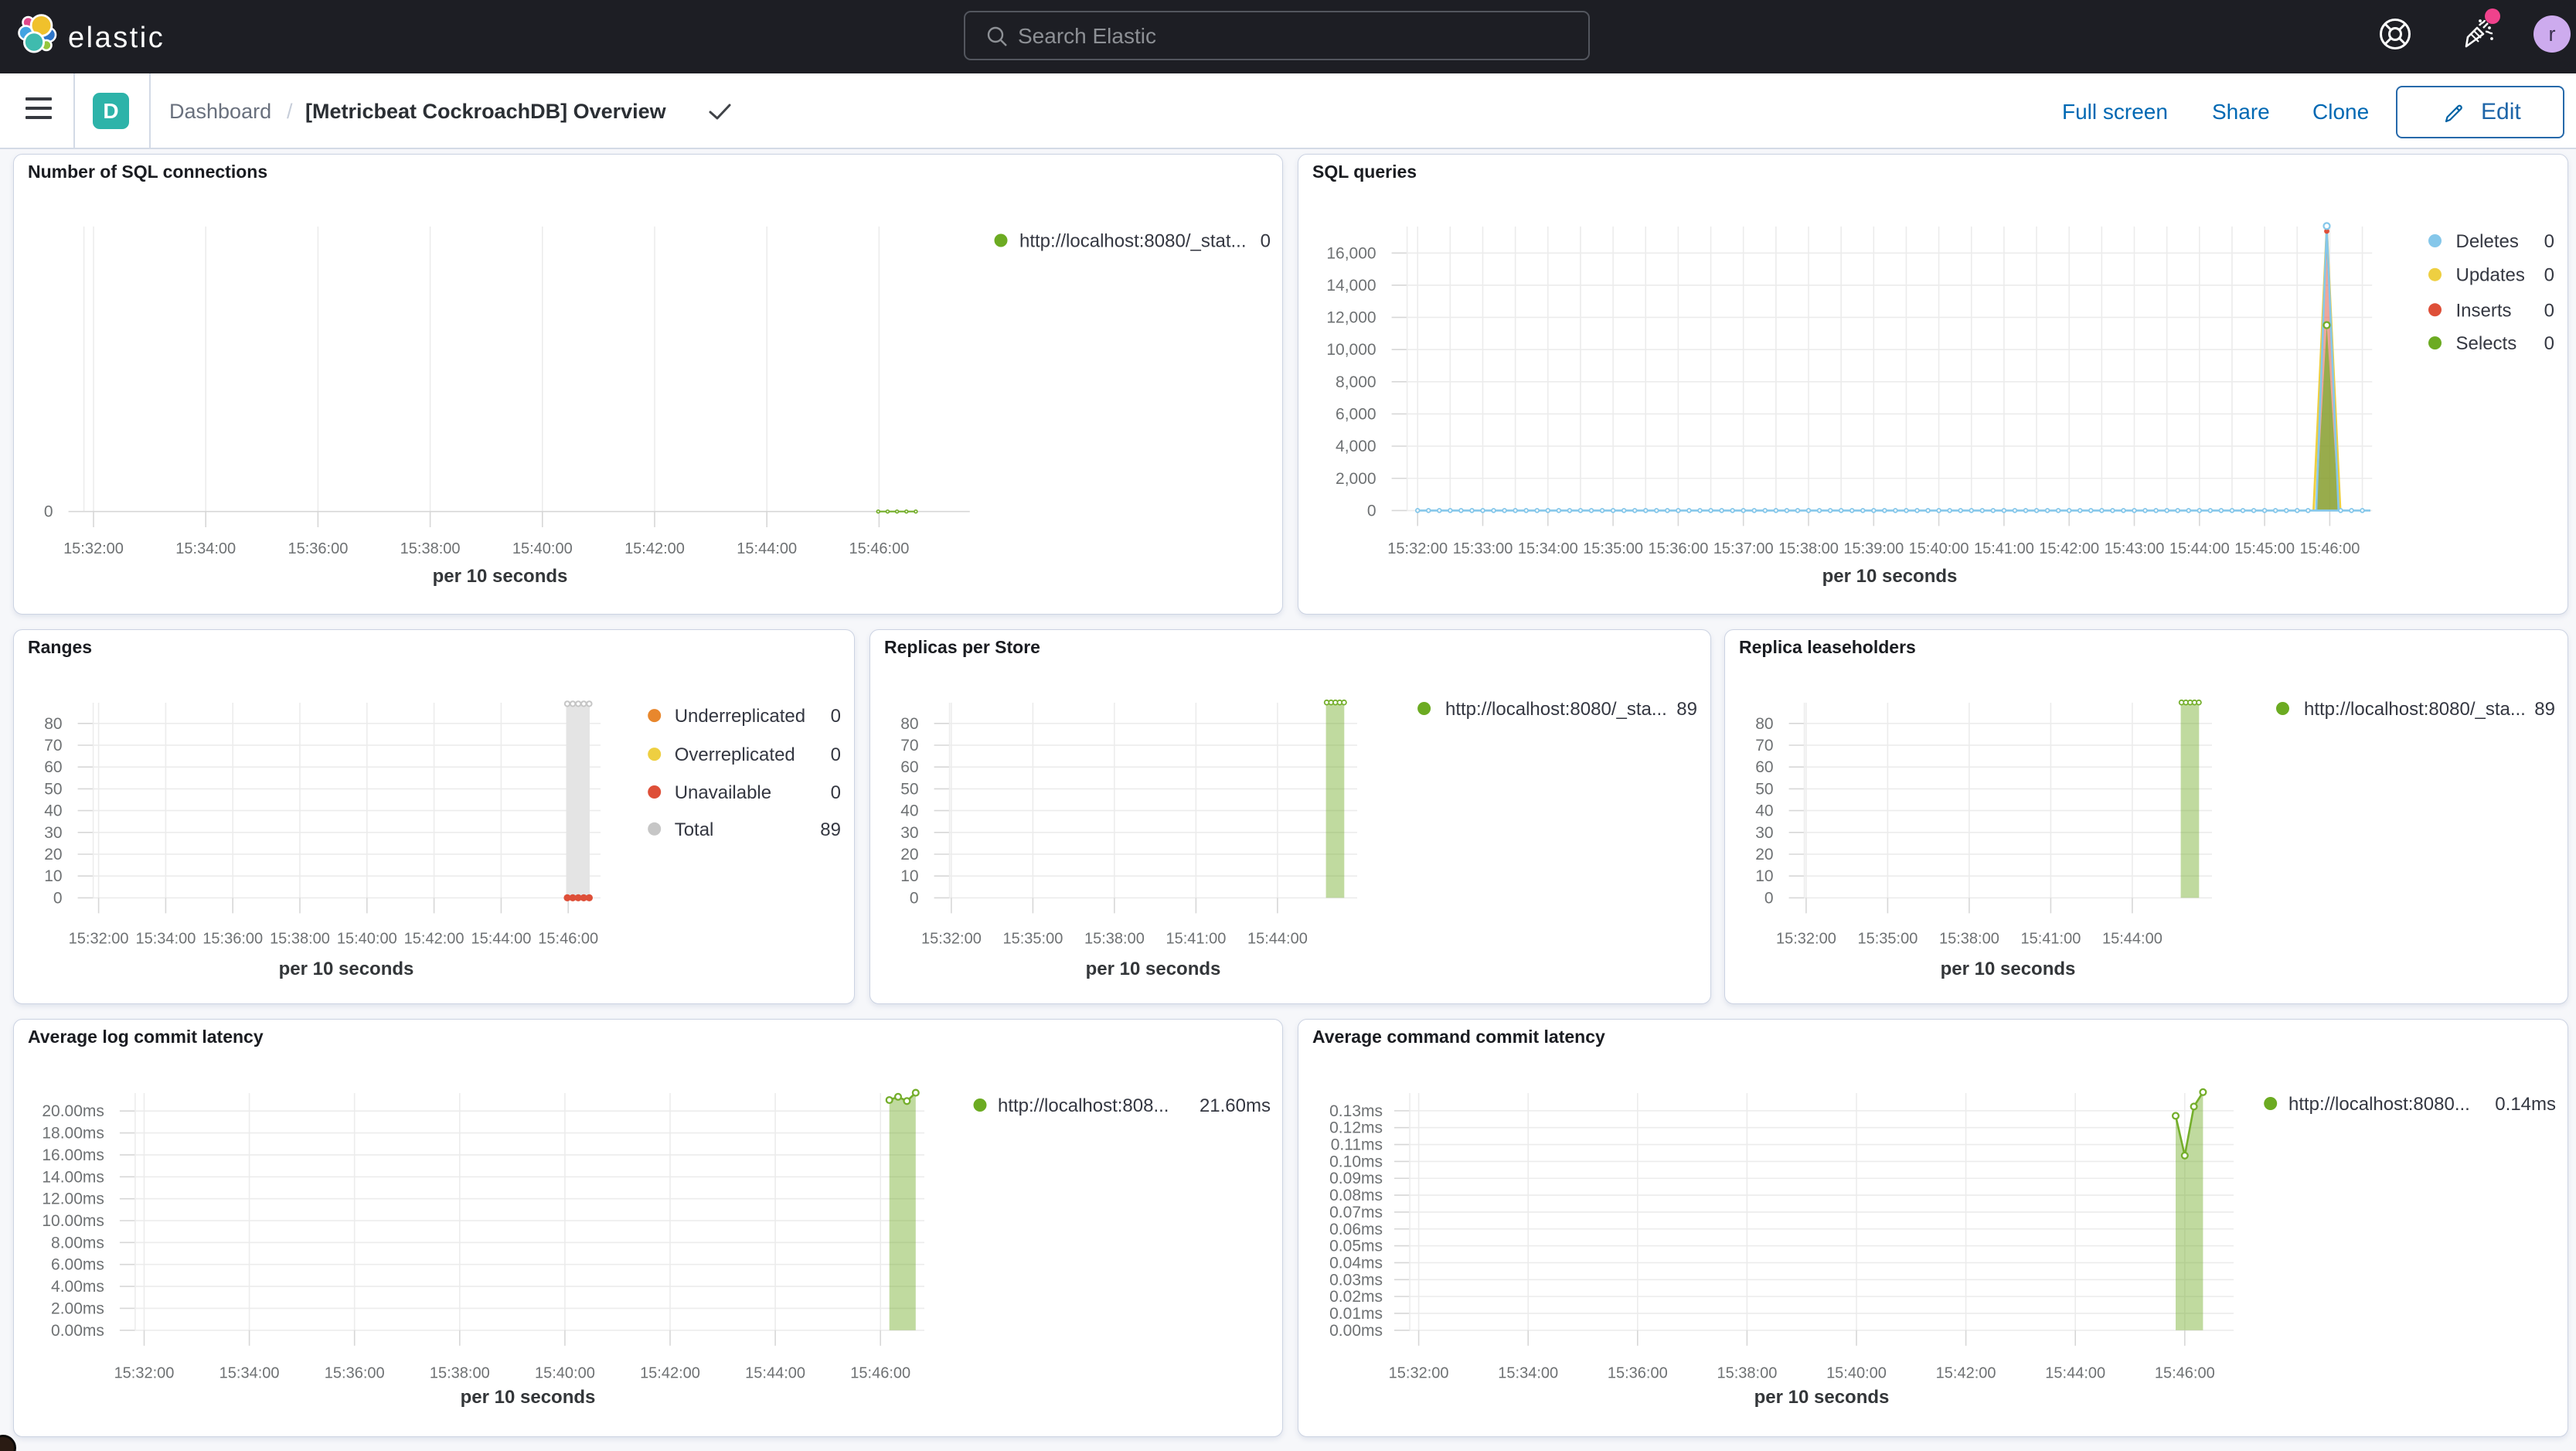  What do you see at coordinates (77, 1287) in the screenshot?
I see `svg-text: 4.00ms` at bounding box center [77, 1287].